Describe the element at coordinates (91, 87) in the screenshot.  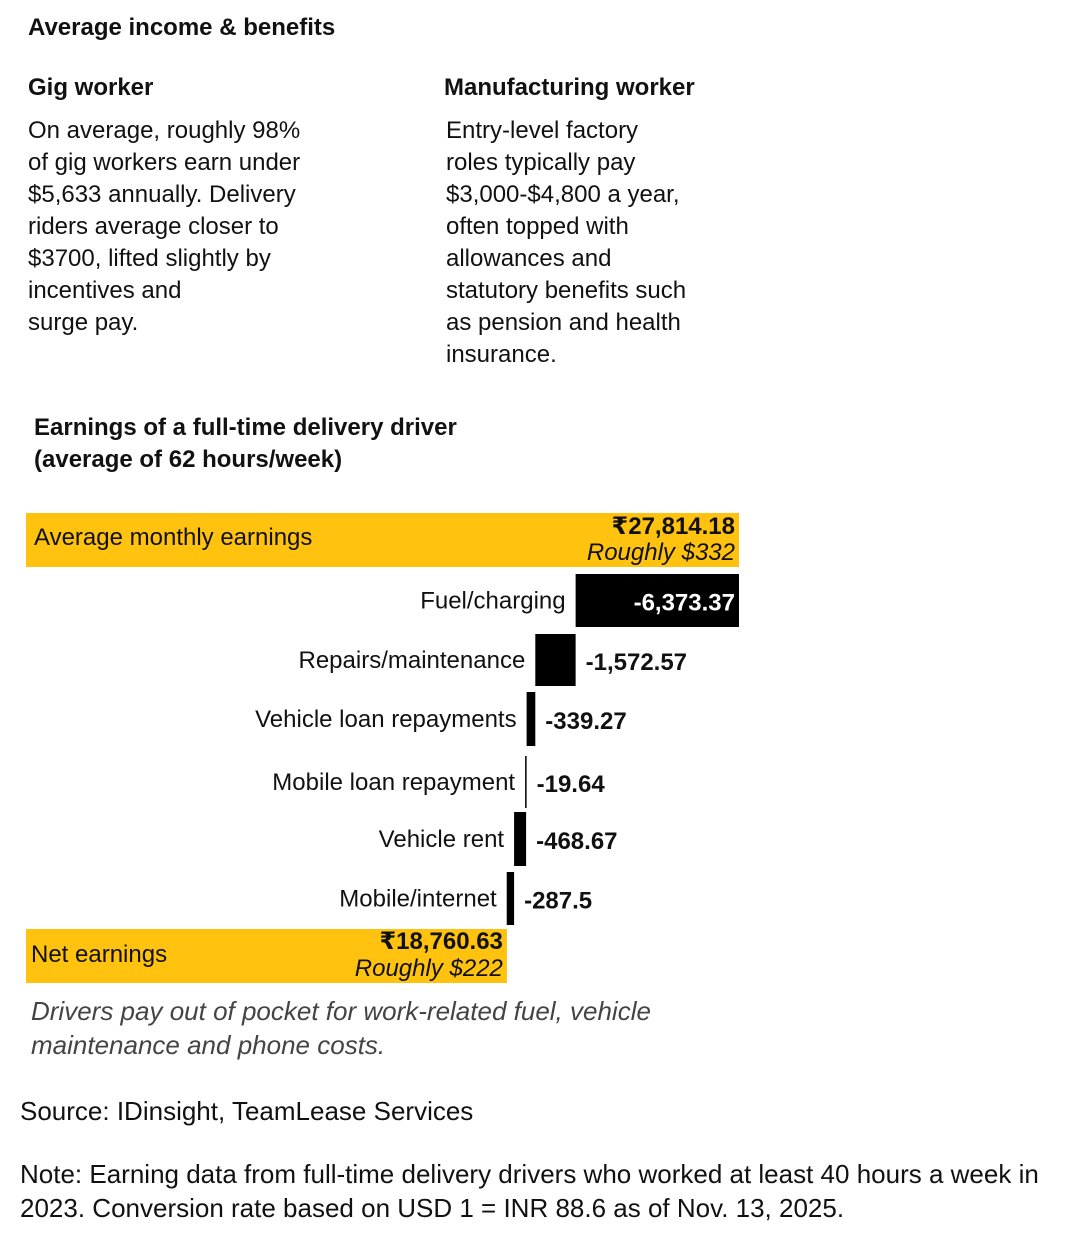
I see `gig-worker-heading: Gig worker` at that location.